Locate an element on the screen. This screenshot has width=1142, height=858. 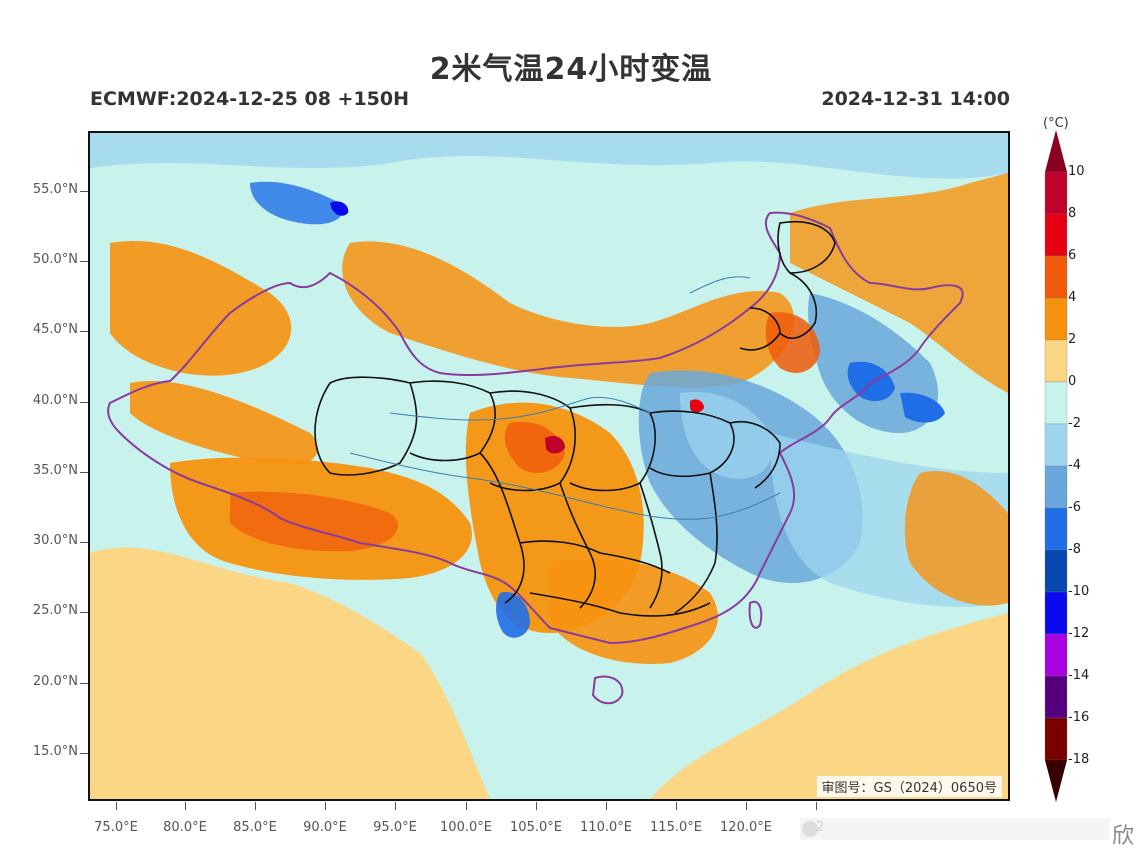
lon-label: 100.0°E is located at coordinates (466, 827).